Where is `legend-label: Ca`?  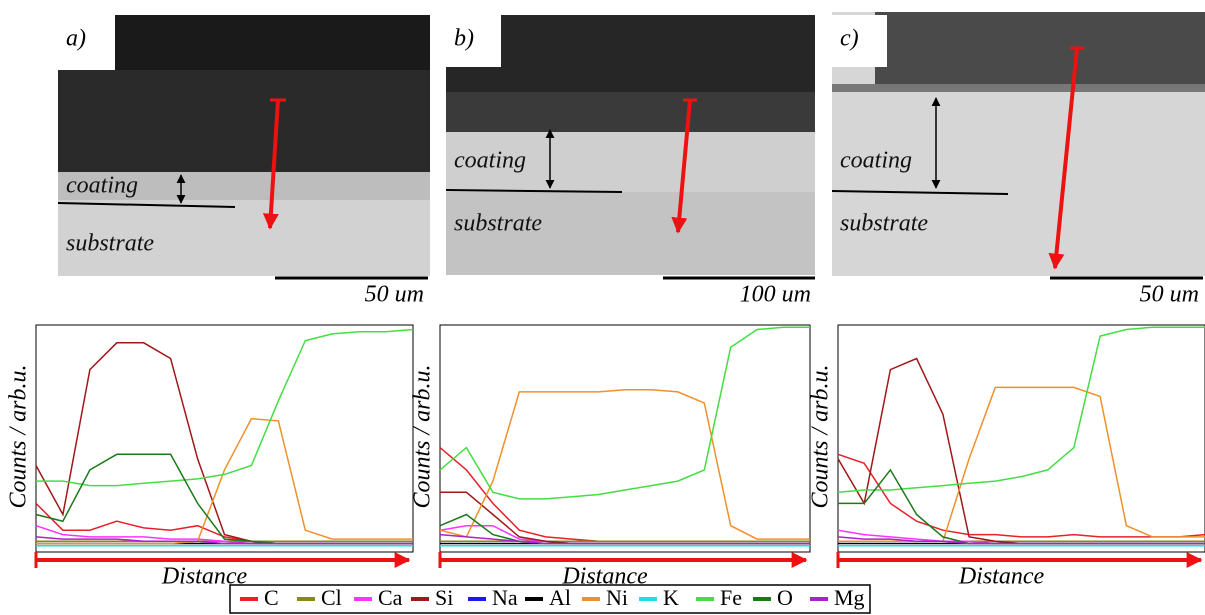
legend-label: Ca is located at coordinates (390, 597).